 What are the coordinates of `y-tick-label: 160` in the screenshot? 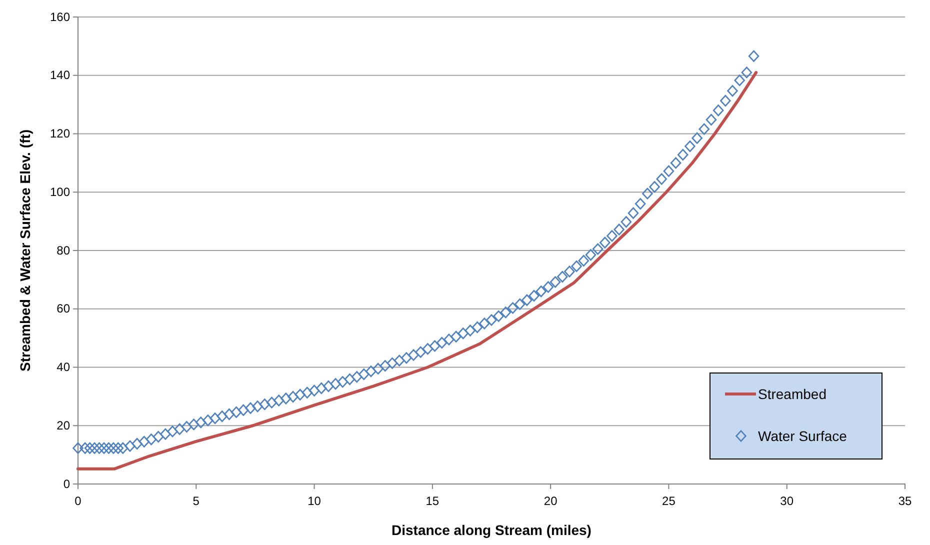 It's located at (60, 17).